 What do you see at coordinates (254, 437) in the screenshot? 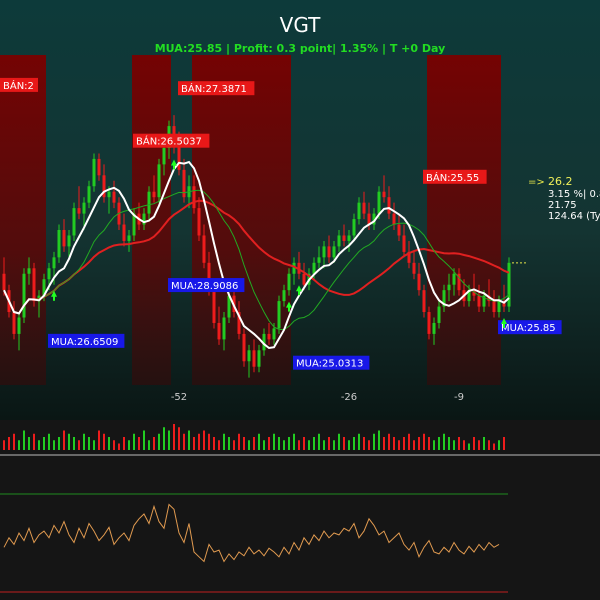
I see `volume-bars` at bounding box center [254, 437].